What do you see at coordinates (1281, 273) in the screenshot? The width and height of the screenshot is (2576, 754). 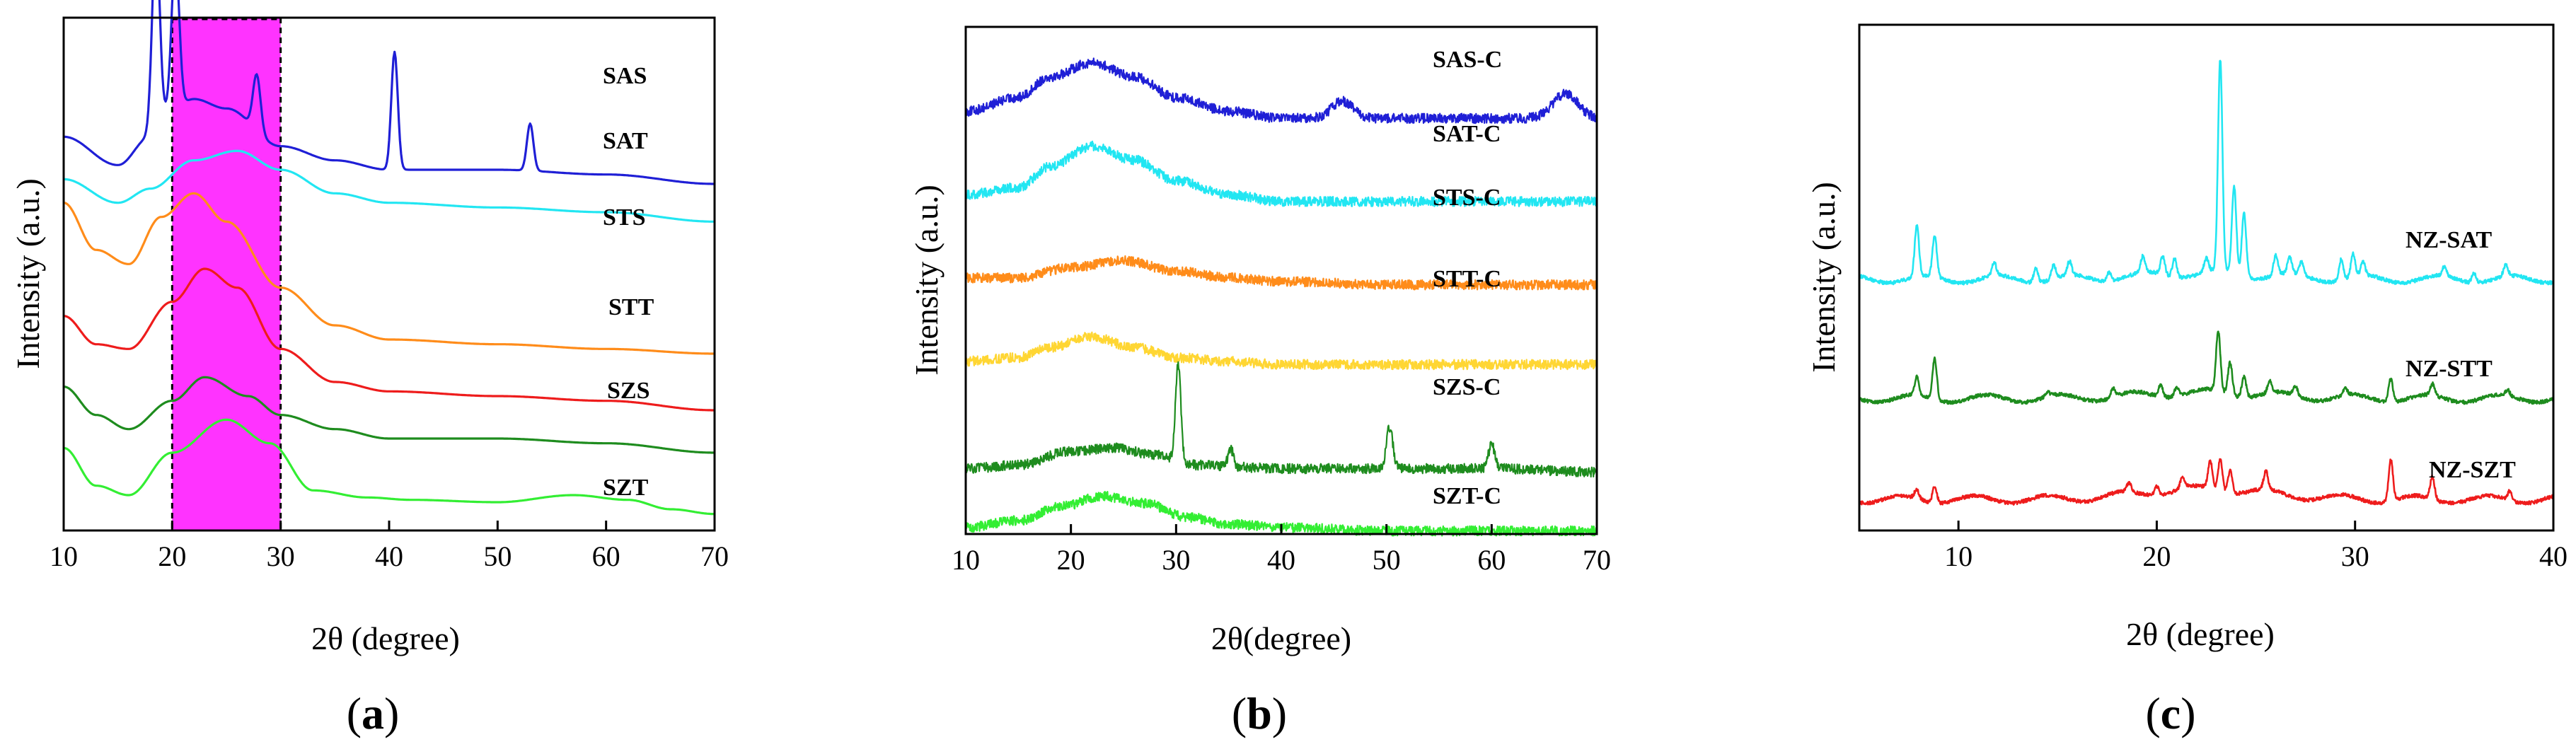 I see `series-line-sts-c` at bounding box center [1281, 273].